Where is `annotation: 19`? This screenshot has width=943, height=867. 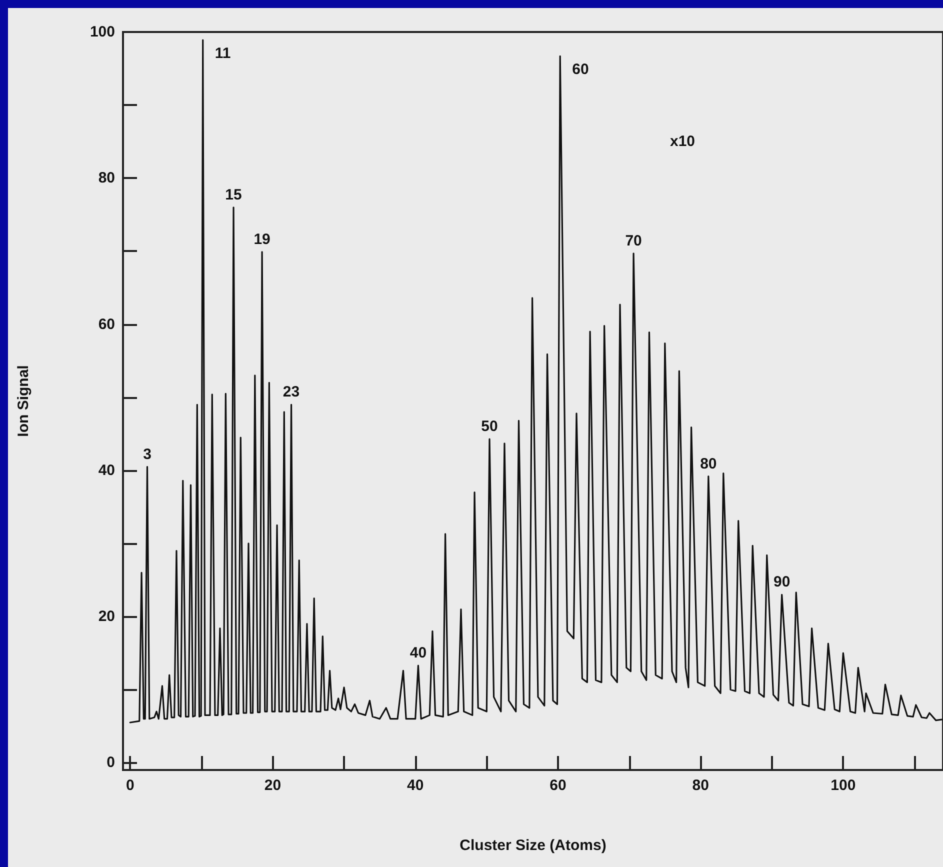
annotation: 19 is located at coordinates (262, 239).